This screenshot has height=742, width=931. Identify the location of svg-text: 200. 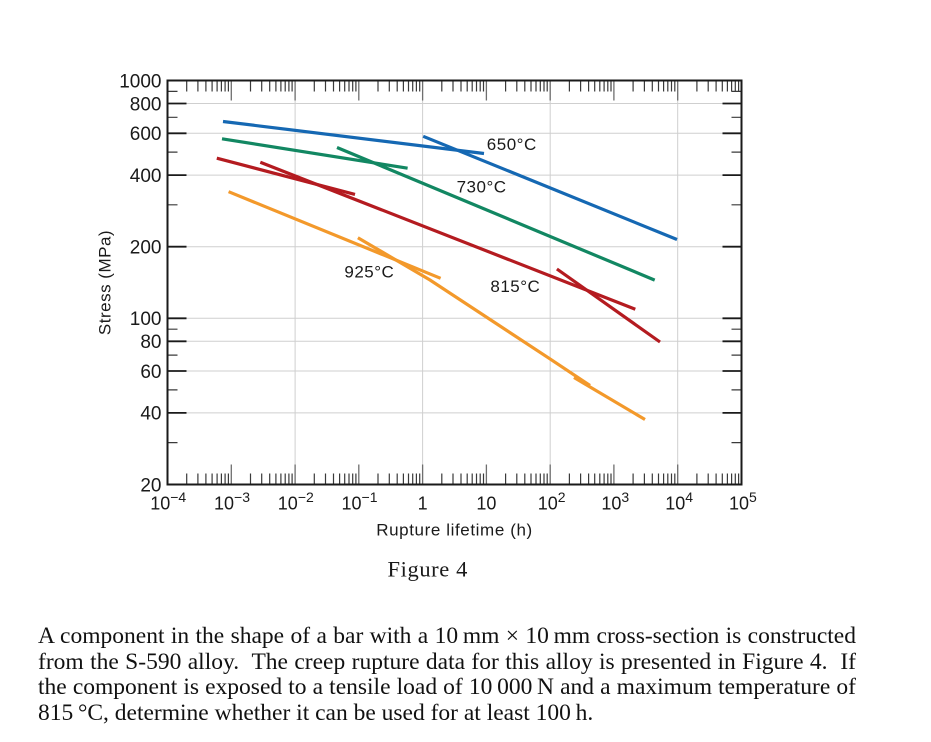
(146, 248).